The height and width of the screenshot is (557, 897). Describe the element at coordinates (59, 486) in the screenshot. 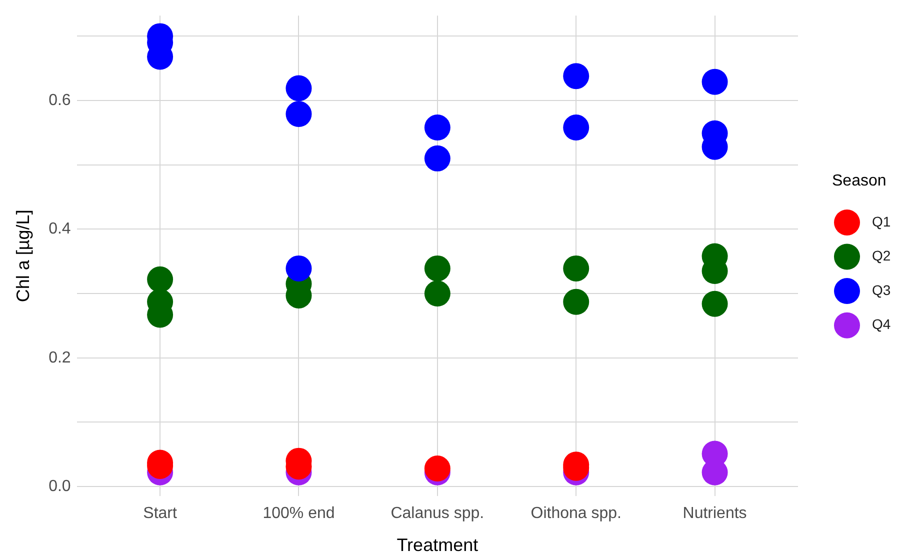

I see `y-tick-label: 0.0` at that location.